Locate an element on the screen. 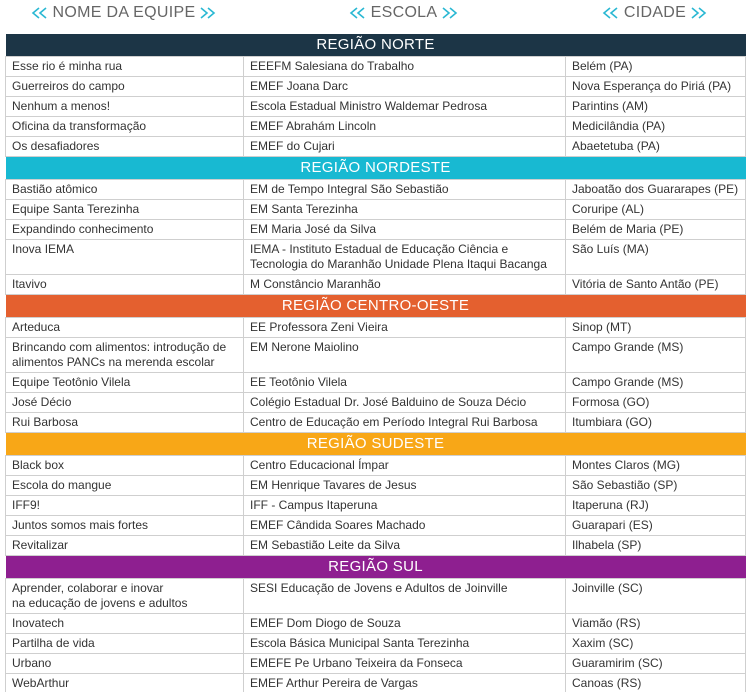 This screenshot has width=750, height=692. region-row: REGIÃO NORDESTE is located at coordinates (375, 168).